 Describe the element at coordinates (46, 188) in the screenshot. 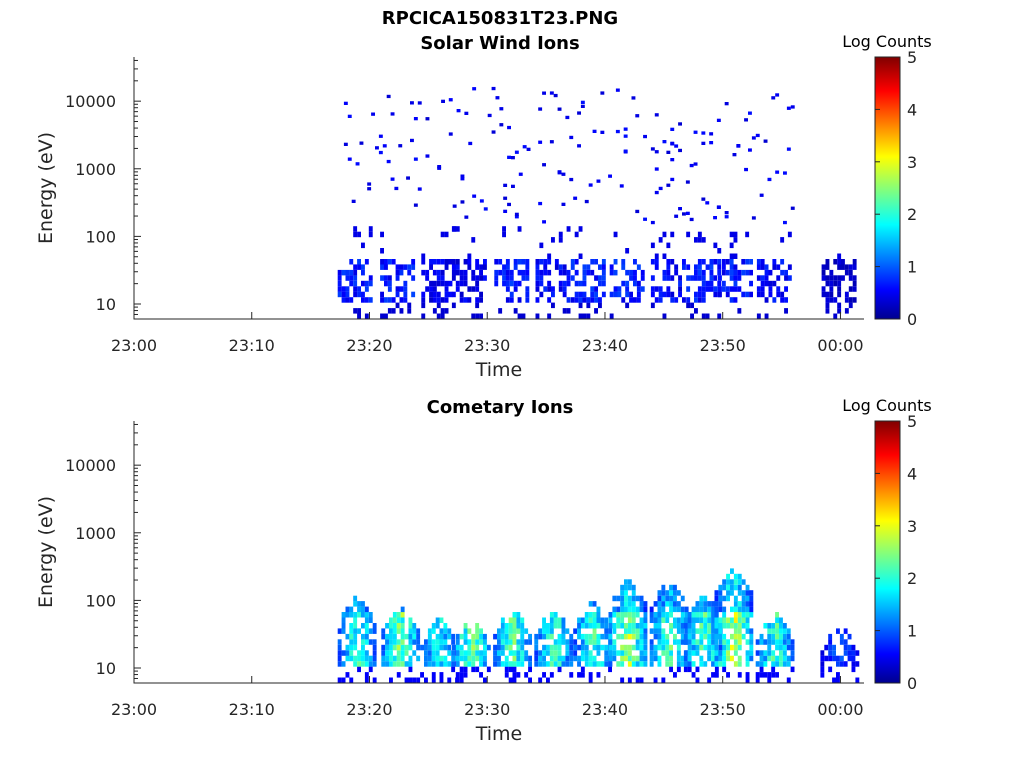

I see `y-axis-label: Energy (eV)` at that location.